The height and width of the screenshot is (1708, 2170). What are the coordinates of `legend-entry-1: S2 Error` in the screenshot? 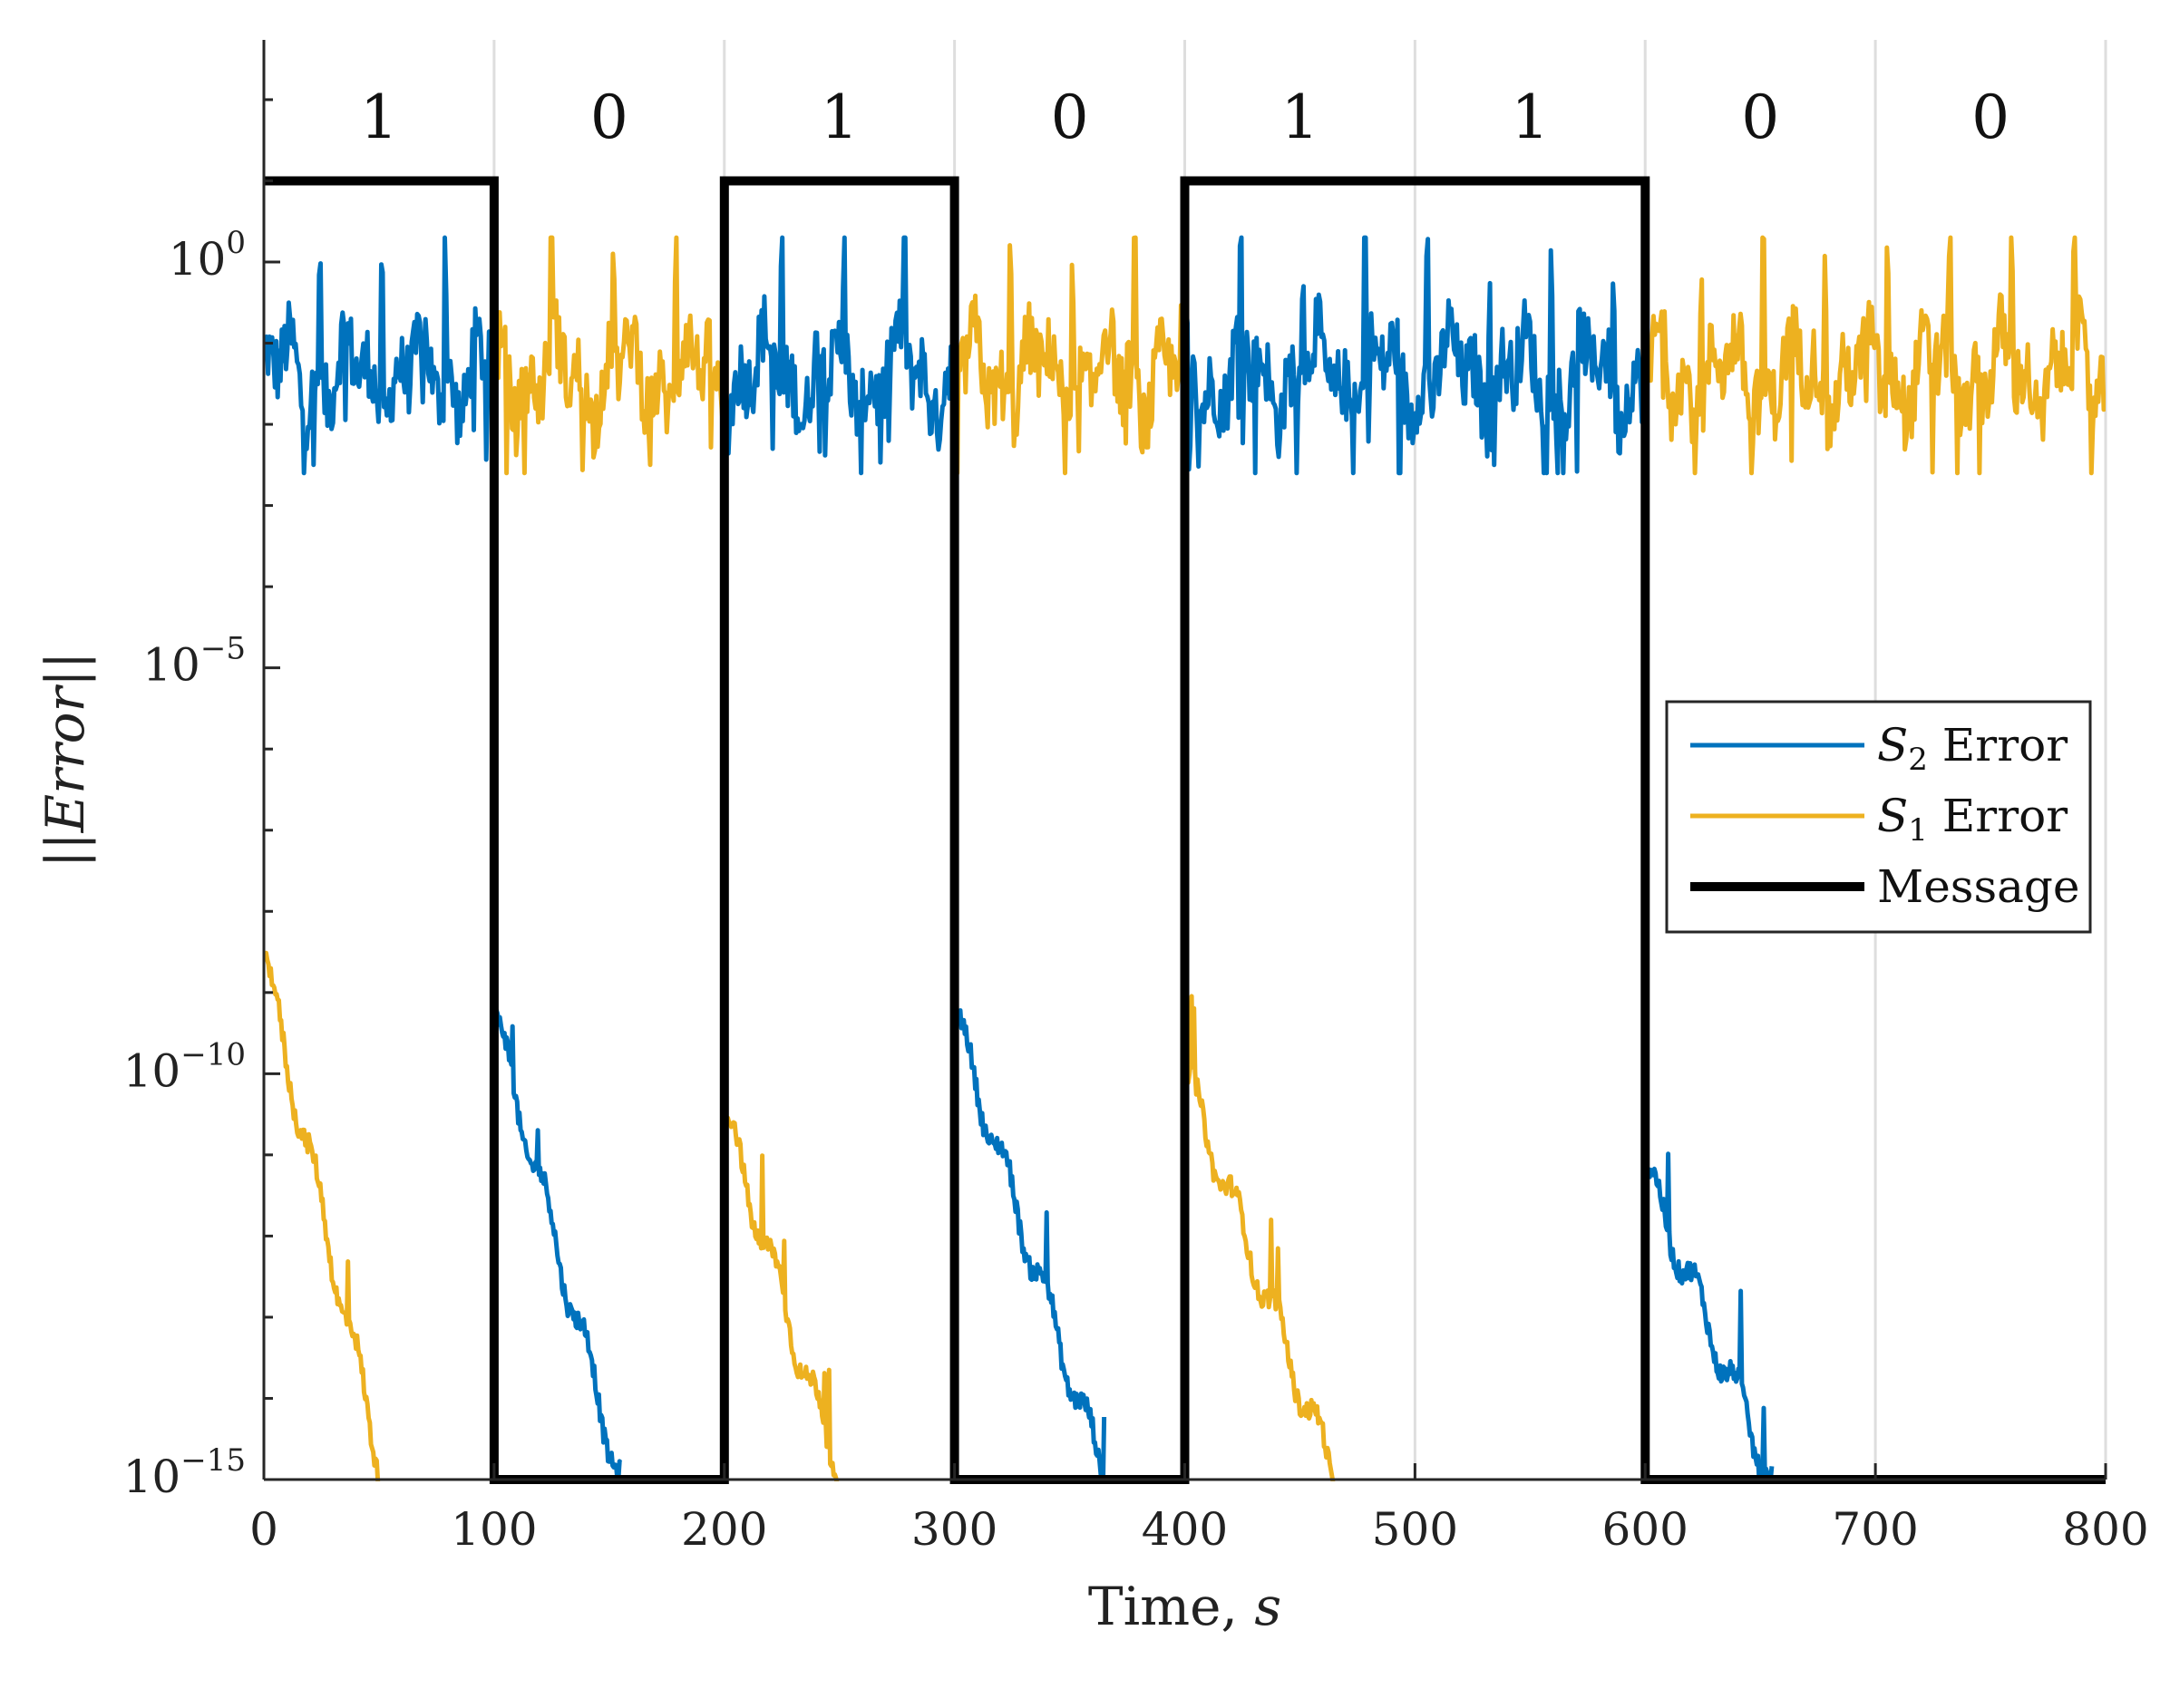 It's located at (1972, 748).